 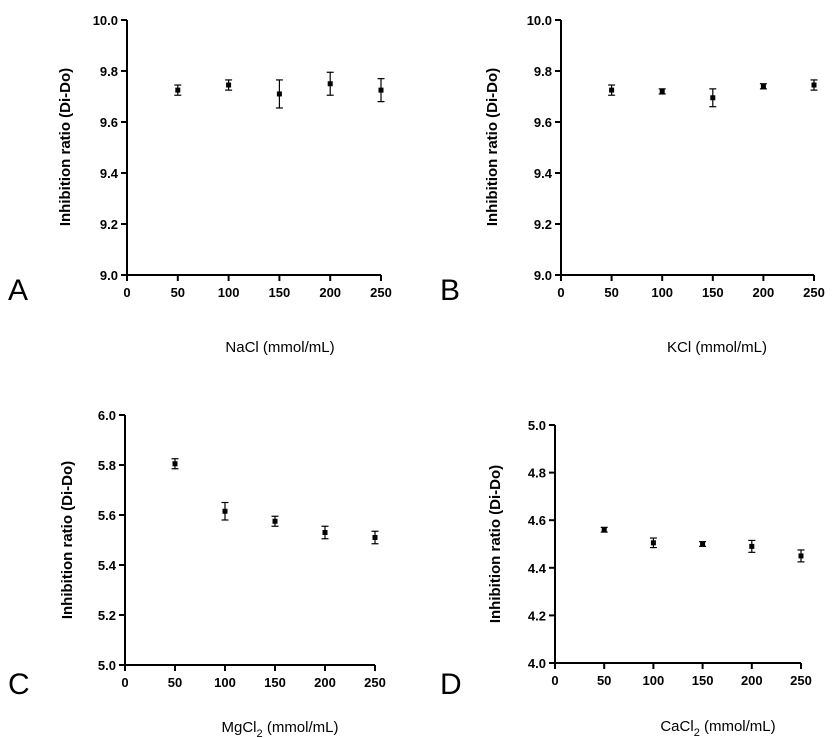 I want to click on y-tick-label: 5.4, so click(x=107, y=565).